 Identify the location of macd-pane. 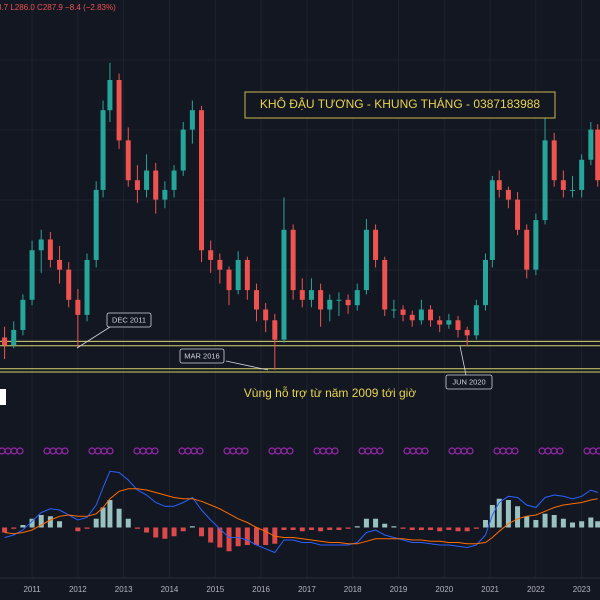
(301, 512).